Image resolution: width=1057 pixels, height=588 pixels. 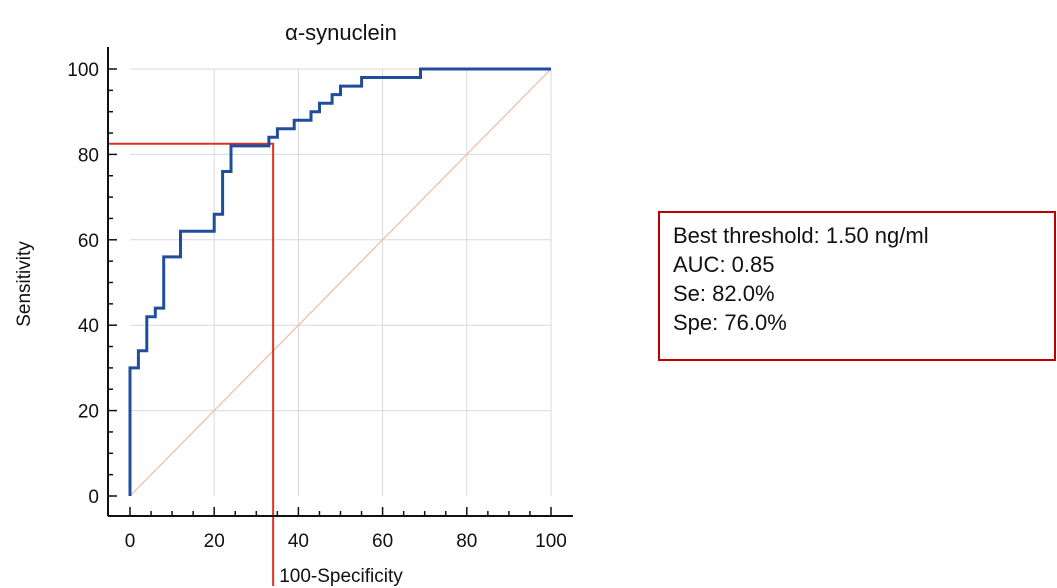 What do you see at coordinates (88, 412) in the screenshot?
I see `y-tick-label: 20` at bounding box center [88, 412].